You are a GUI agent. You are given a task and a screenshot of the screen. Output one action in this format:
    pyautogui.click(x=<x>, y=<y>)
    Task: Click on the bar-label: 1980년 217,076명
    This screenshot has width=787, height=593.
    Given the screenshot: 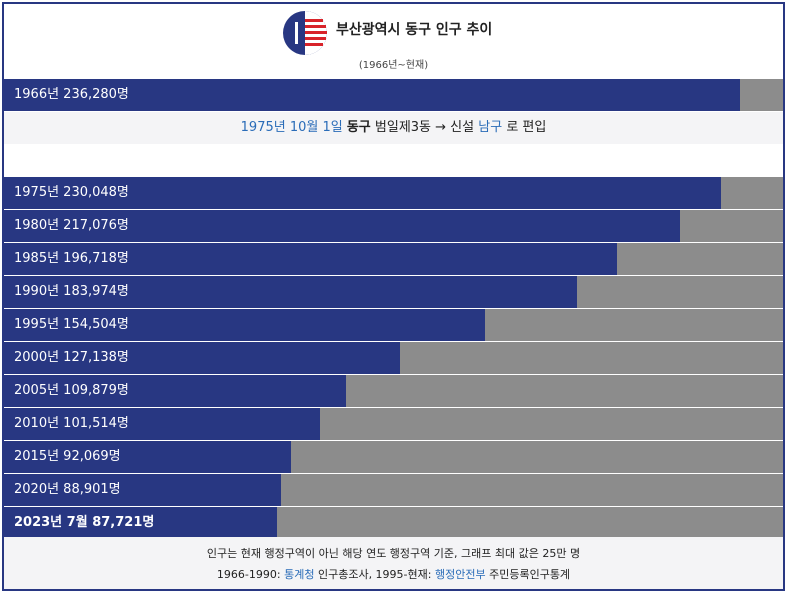 What is the action you would take?
    pyautogui.click(x=71, y=225)
    